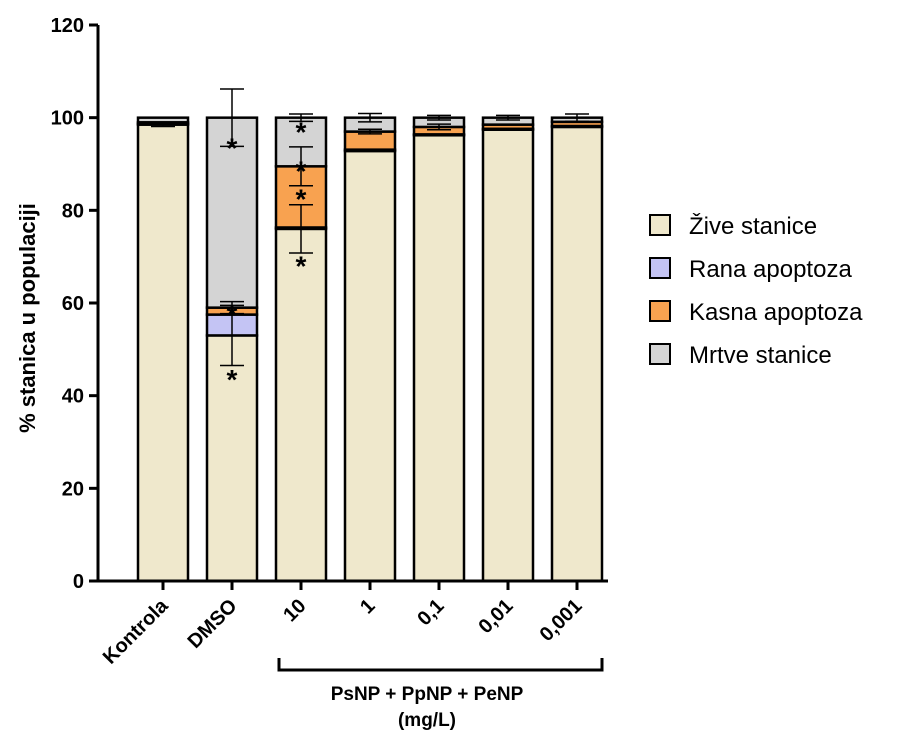 This screenshot has width=908, height=736. I want to click on legend-label: Žive stanice, so click(753, 226).